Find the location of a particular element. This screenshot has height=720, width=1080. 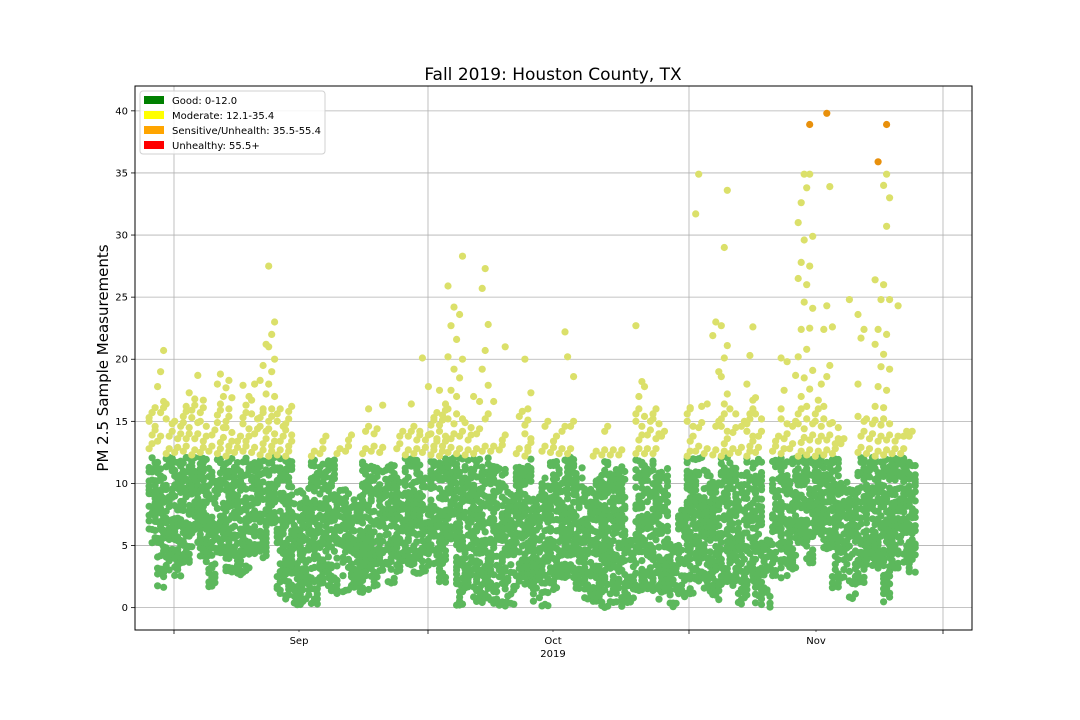

legend-label: Unhealthy: 55.5+ is located at coordinates (216, 146).